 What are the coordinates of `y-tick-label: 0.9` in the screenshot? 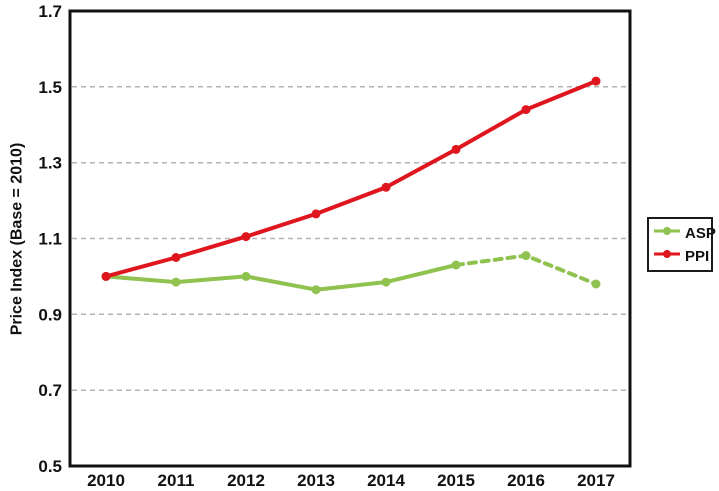 It's located at (50, 314).